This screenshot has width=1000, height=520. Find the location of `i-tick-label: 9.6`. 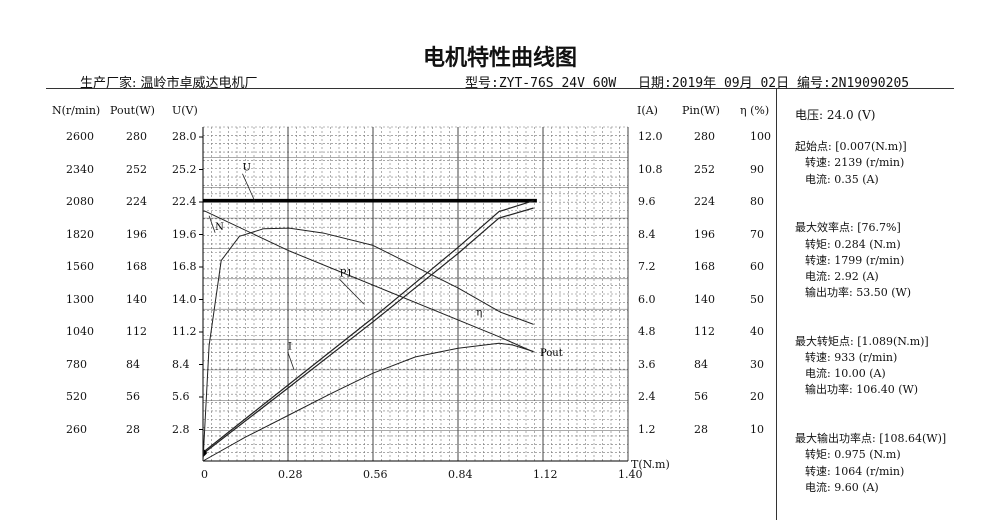

i-tick-label: 9.6 is located at coordinates (647, 201).